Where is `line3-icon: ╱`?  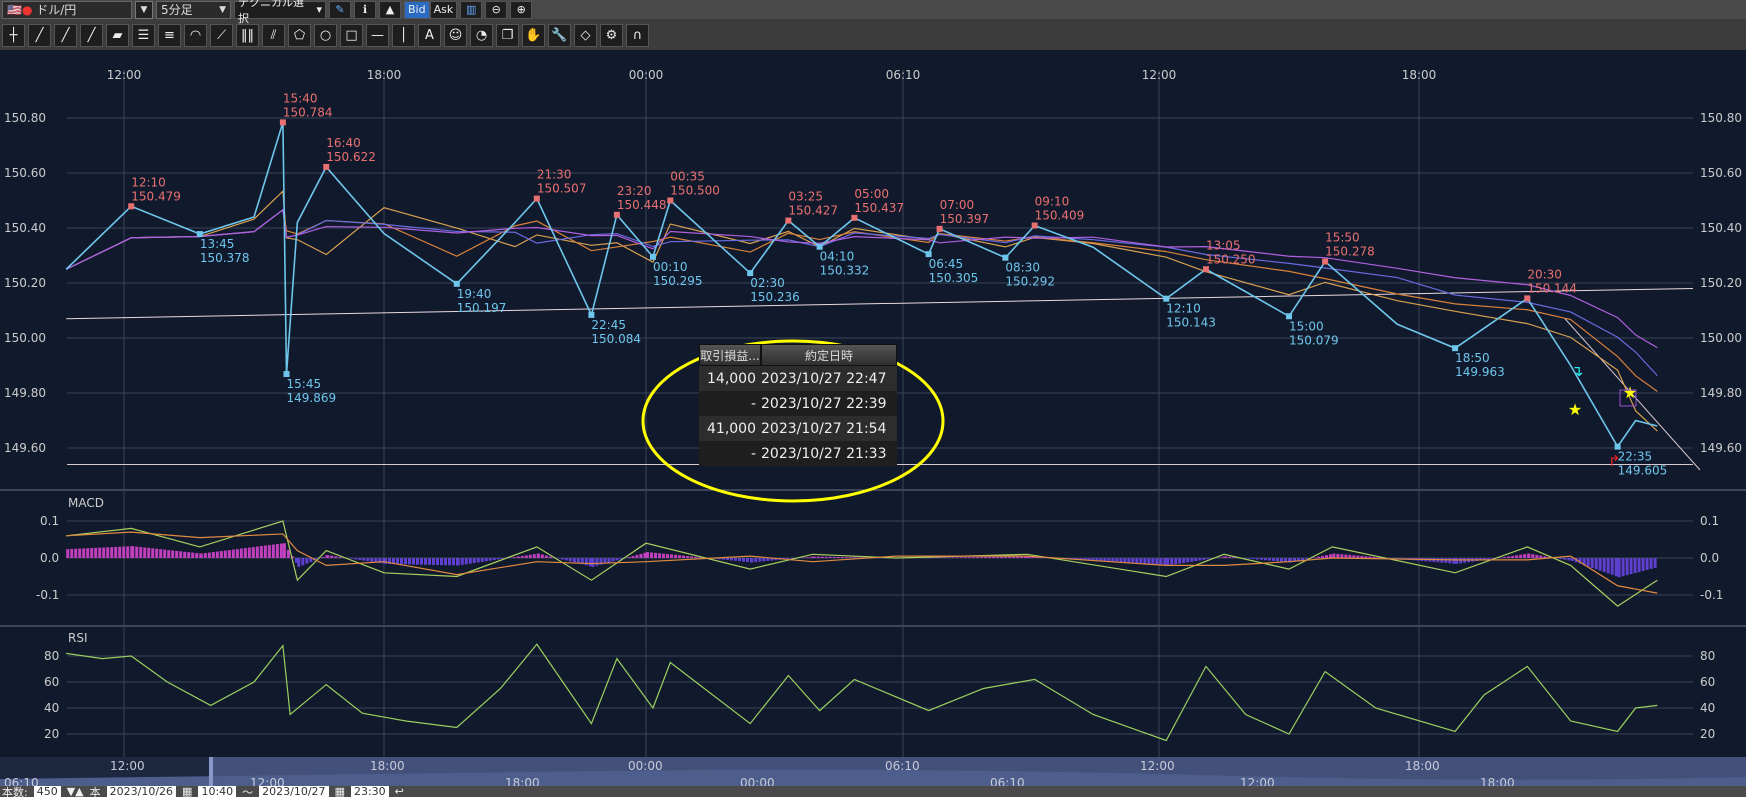 line3-icon: ╱ is located at coordinates (91, 35).